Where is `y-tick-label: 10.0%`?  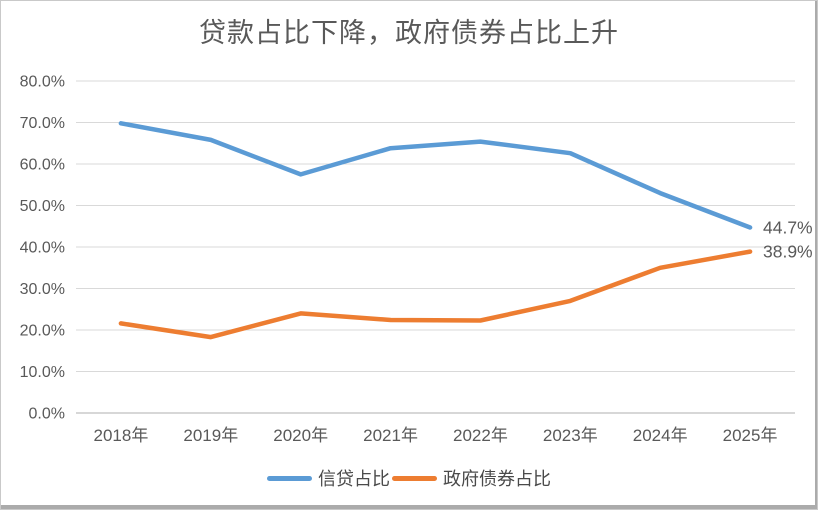 y-tick-label: 10.0% is located at coordinates (42, 372).